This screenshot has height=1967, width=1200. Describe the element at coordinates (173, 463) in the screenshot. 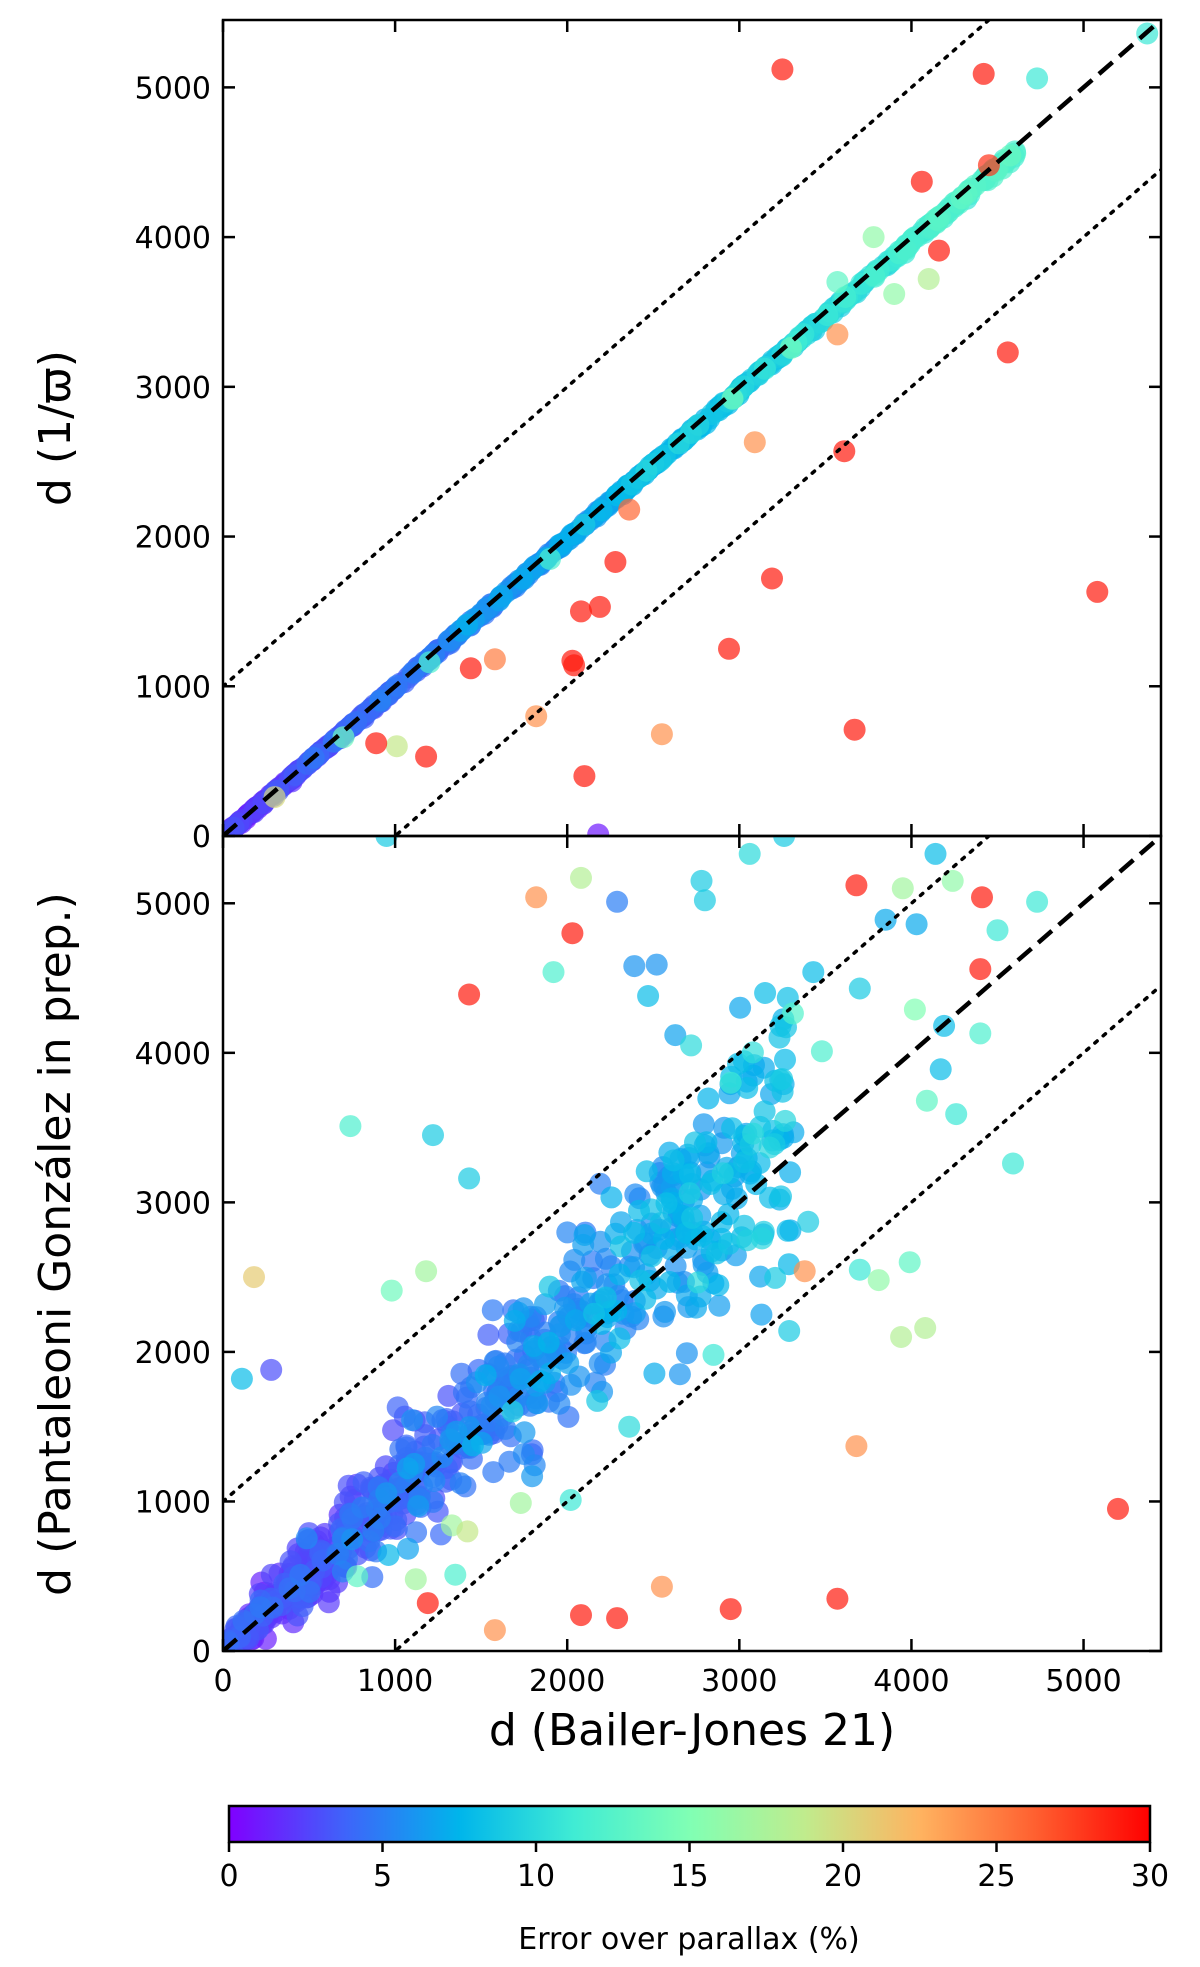

I see `top-y-tick-labels: 0 1000 2000 3000 4000 5000` at that location.